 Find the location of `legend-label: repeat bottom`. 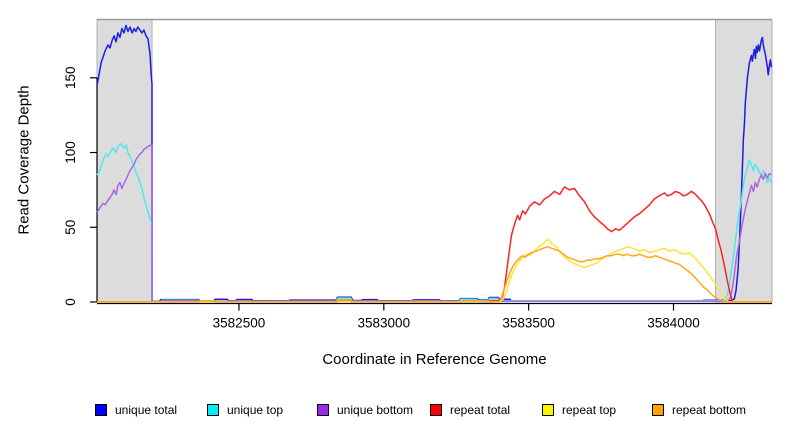

legend-label: repeat bottom is located at coordinates (709, 410).